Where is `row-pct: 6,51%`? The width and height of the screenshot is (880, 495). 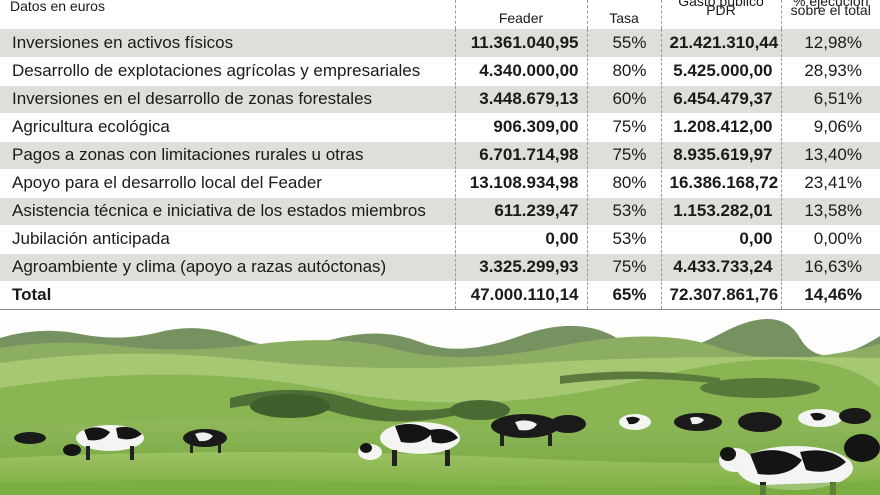 row-pct: 6,51% is located at coordinates (830, 99).